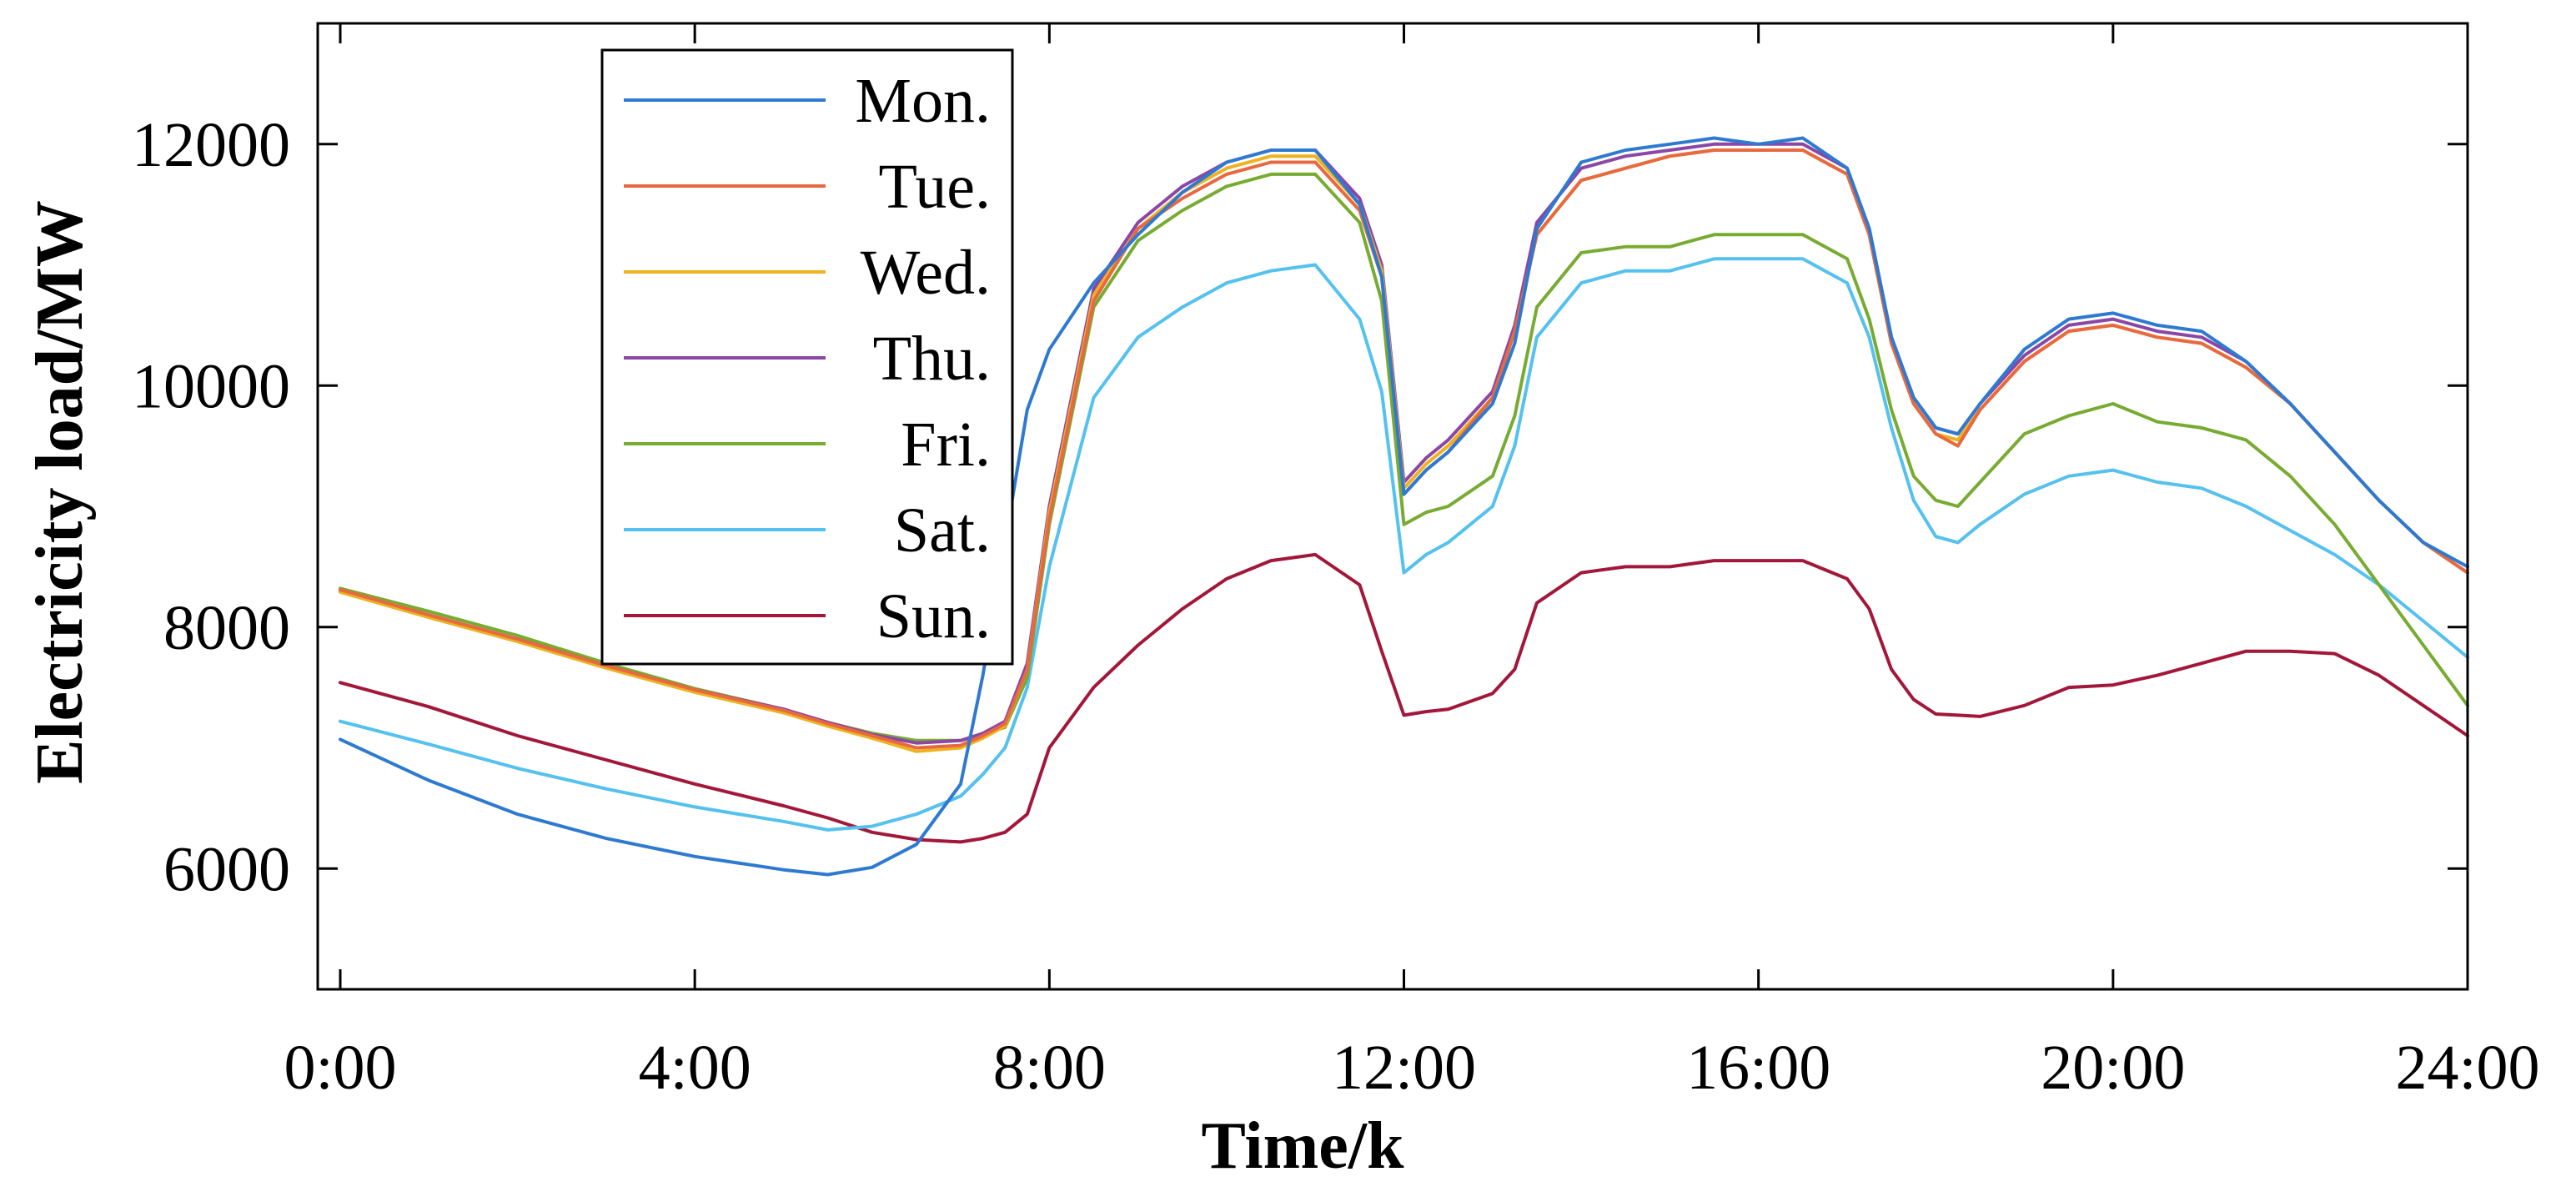  What do you see at coordinates (935, 187) in the screenshot?
I see `legend-label: Tue.` at bounding box center [935, 187].